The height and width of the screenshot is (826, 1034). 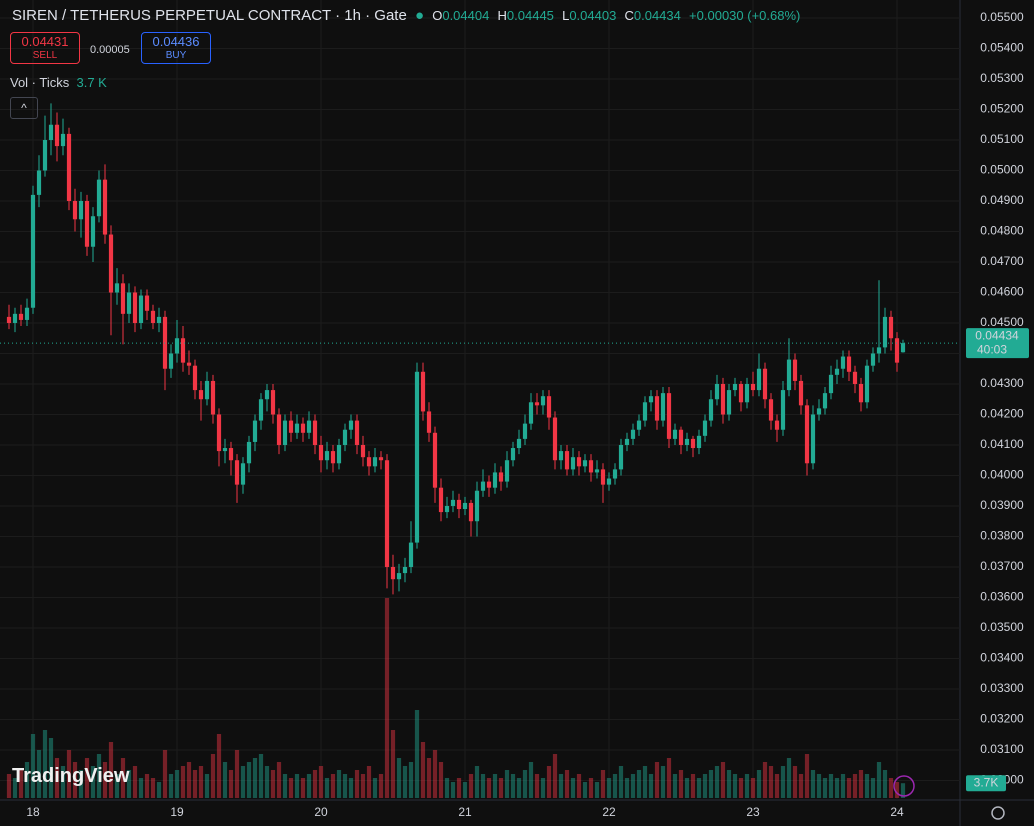 I want to click on y-tick-label: 0.04900, so click(x=1002, y=200).